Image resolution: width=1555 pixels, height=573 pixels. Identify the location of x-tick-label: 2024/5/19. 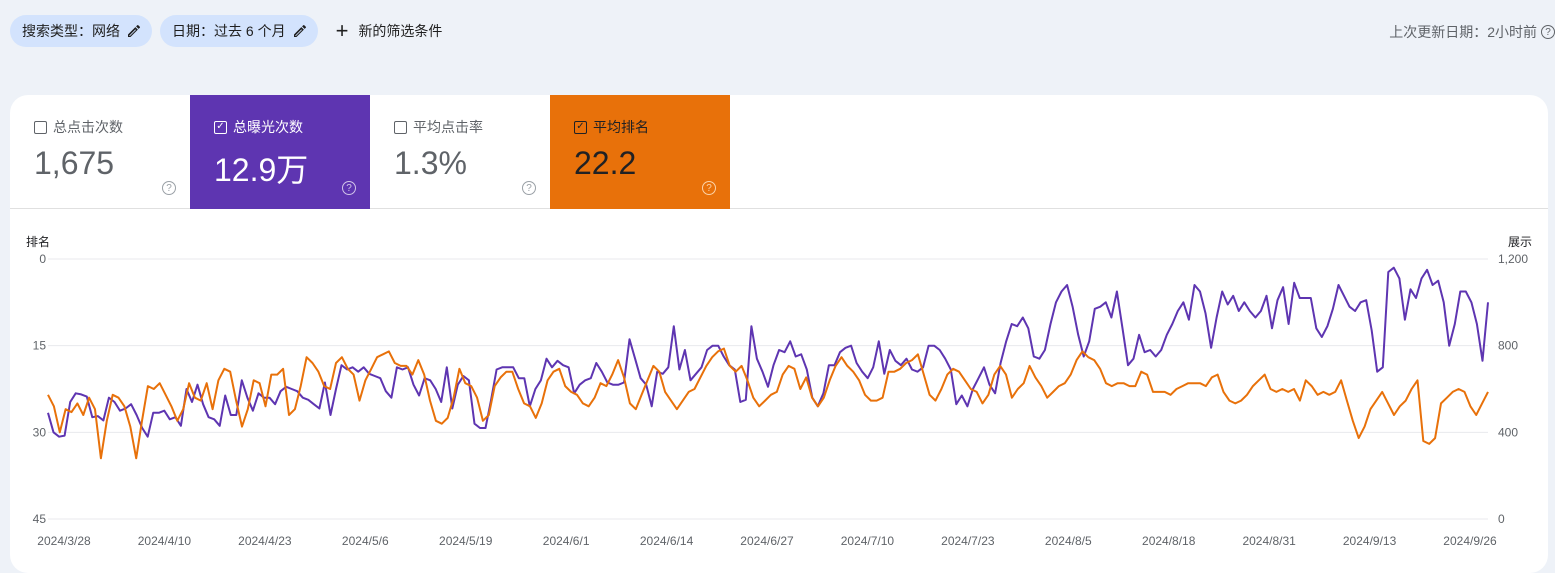
(466, 541).